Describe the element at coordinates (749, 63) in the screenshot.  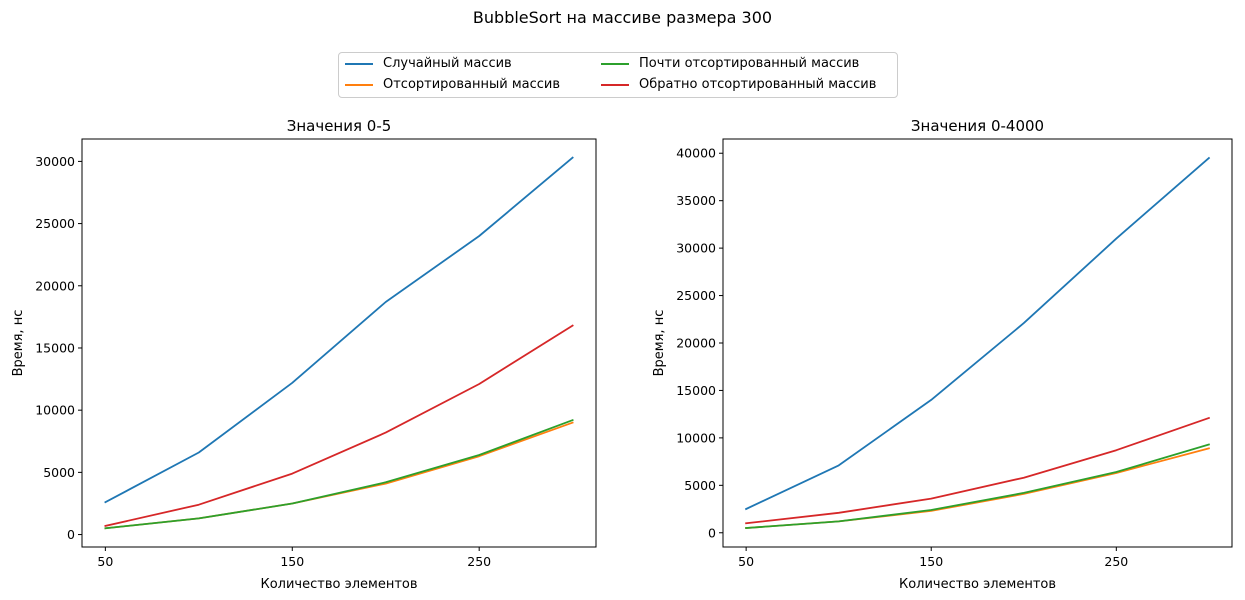
I see `legend-label-almost-sorted: Почти отсортированный массив` at that location.